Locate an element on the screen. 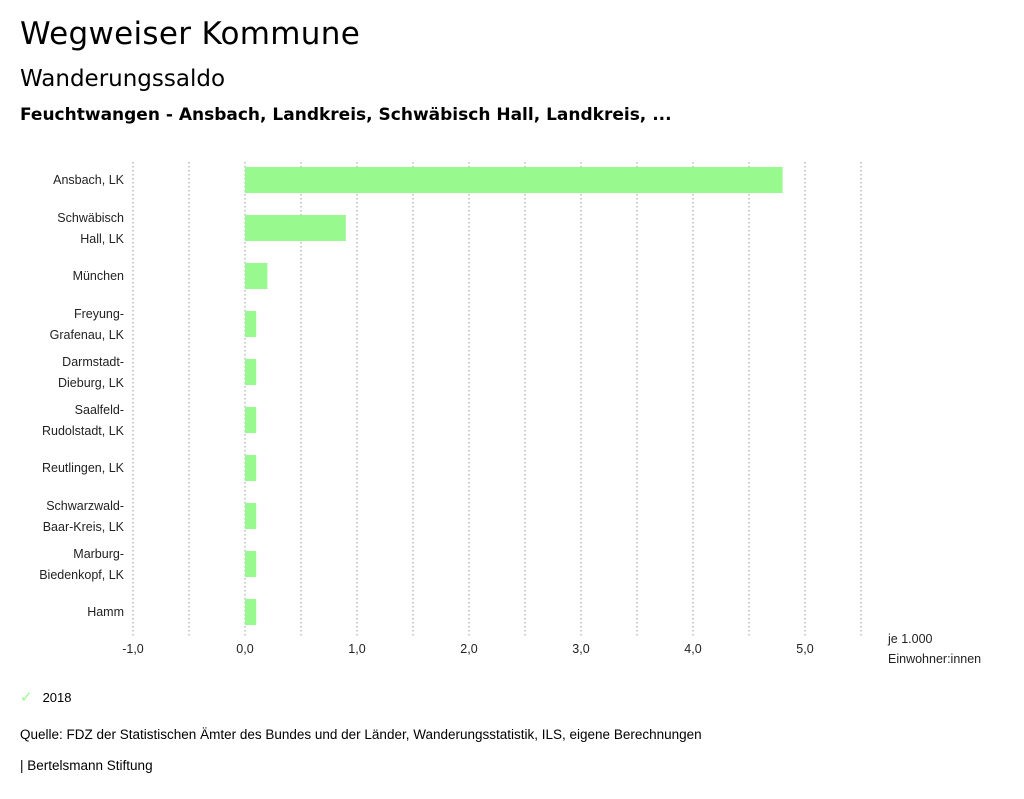 This screenshot has width=1024, height=799. checkmark-icon: ✓ is located at coordinates (26, 697).